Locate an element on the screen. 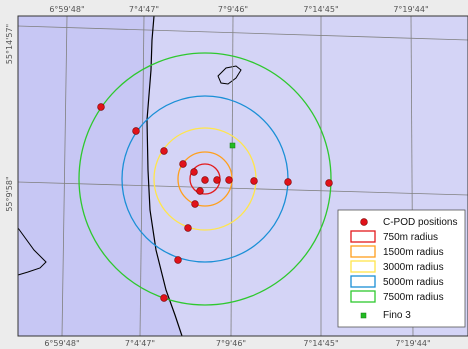  top-tick-label: 7°4'47" is located at coordinates (144, 9).